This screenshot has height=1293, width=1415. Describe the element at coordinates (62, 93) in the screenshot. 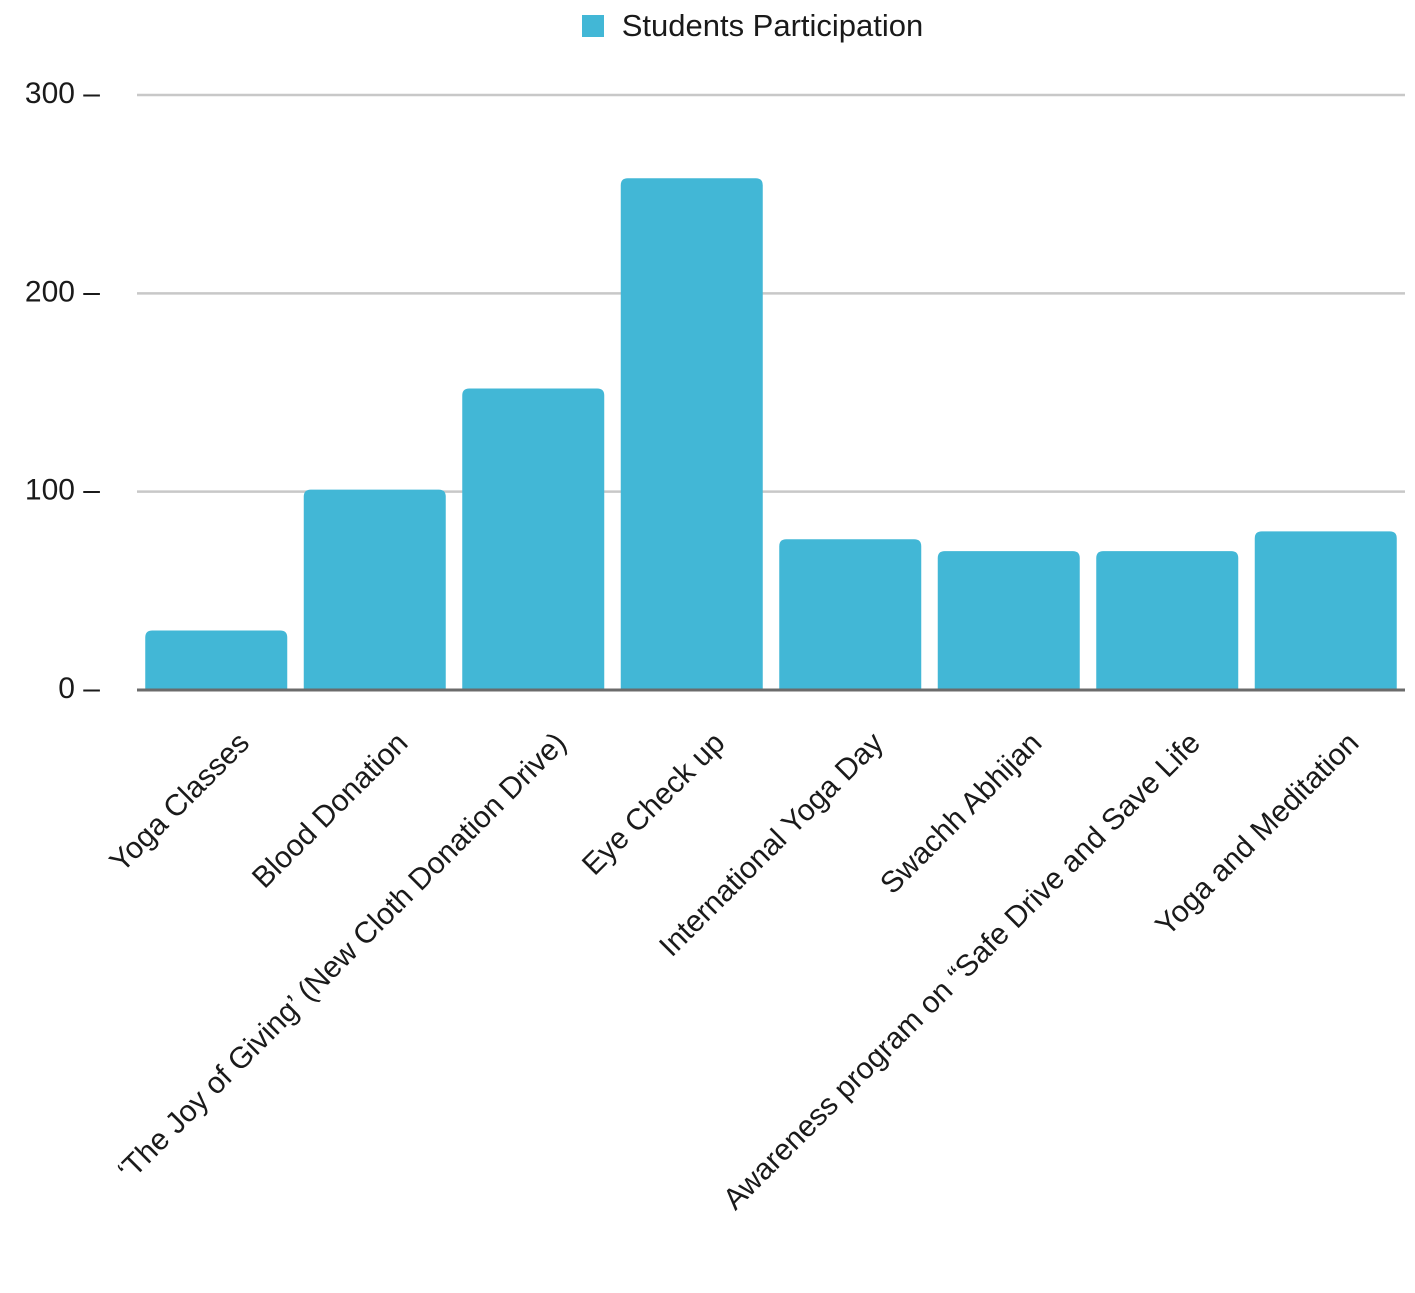

I see `y-tick-label: 300 –` at that location.